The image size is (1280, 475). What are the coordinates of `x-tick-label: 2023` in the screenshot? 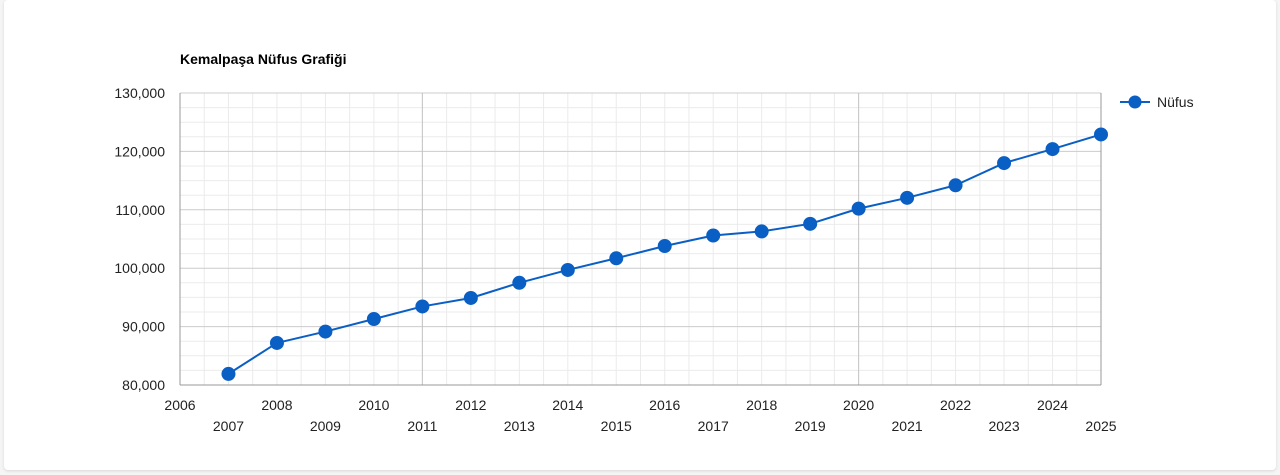 It's located at (1003, 426).